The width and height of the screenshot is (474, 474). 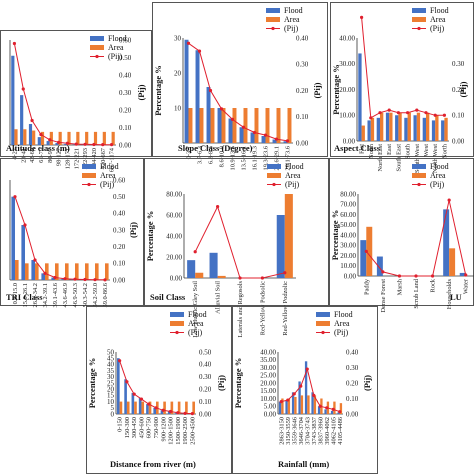 I want to click on x-axis-title: Rainfall (mm), so click(x=303, y=464).